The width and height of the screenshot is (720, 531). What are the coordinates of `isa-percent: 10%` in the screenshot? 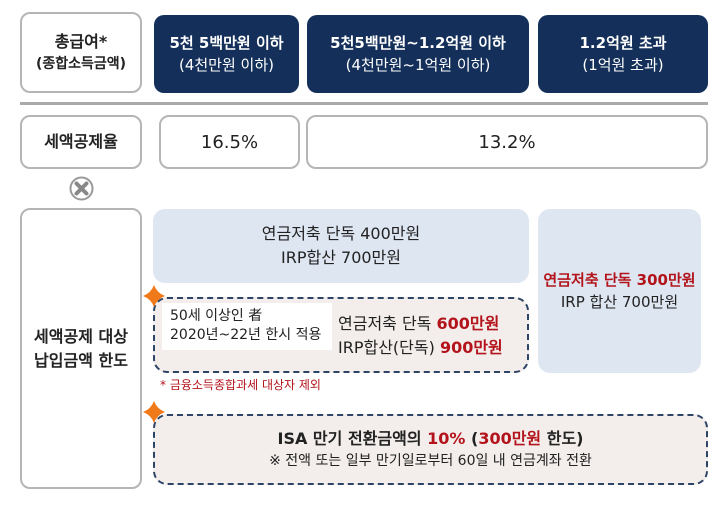 It's located at (446, 438).